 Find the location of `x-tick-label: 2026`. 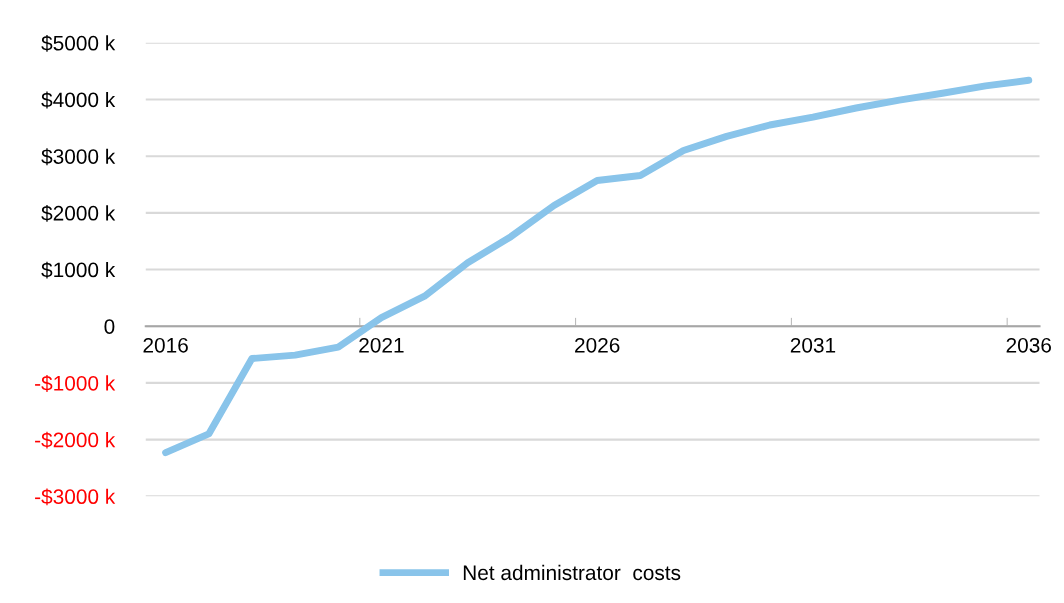

x-tick-label: 2026 is located at coordinates (597, 345).